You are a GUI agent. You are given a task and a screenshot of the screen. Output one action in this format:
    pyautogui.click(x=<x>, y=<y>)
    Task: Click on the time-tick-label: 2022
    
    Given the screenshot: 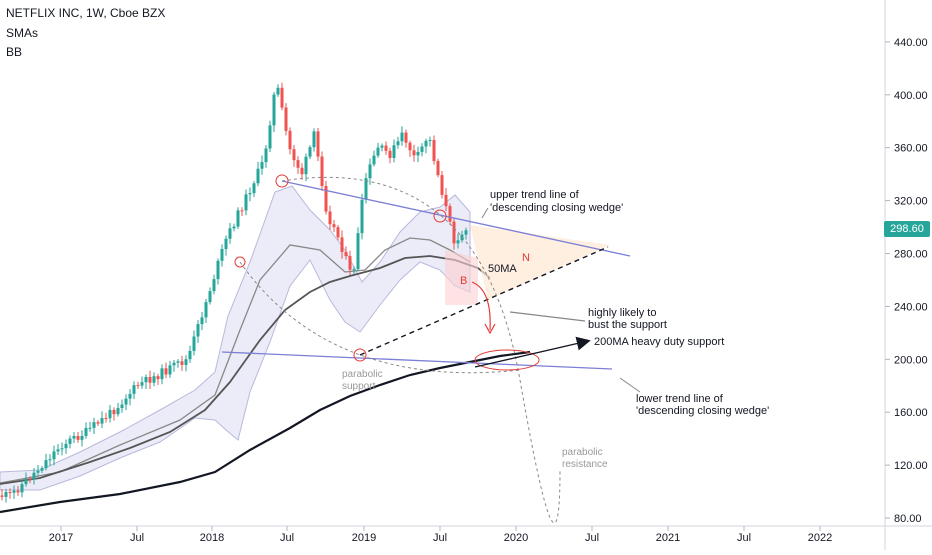 What is the action you would take?
    pyautogui.click(x=820, y=538)
    